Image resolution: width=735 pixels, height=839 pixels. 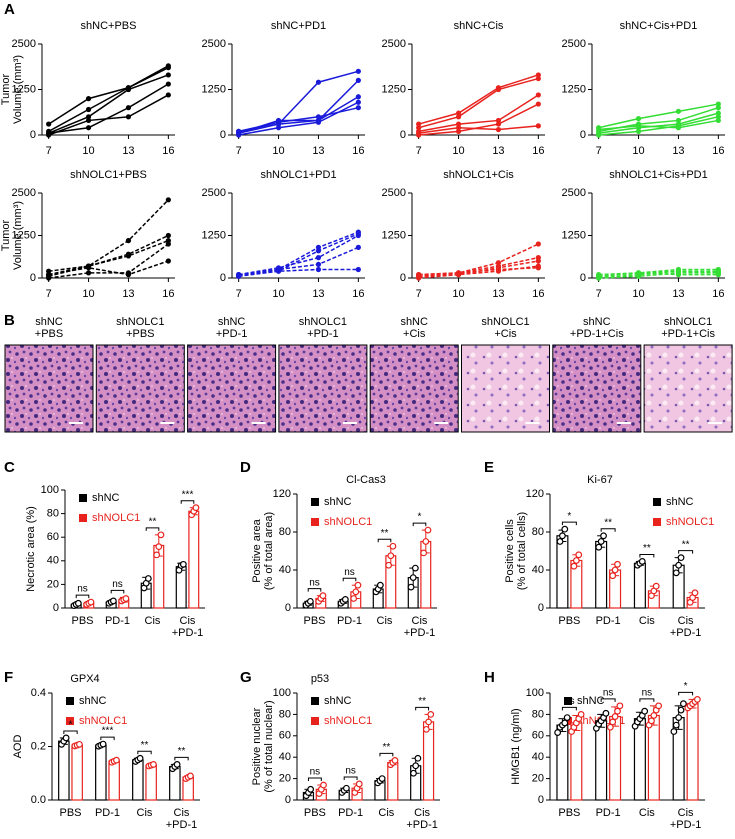 I want to click on y-tick-label: 40, so click(x=285, y=570).